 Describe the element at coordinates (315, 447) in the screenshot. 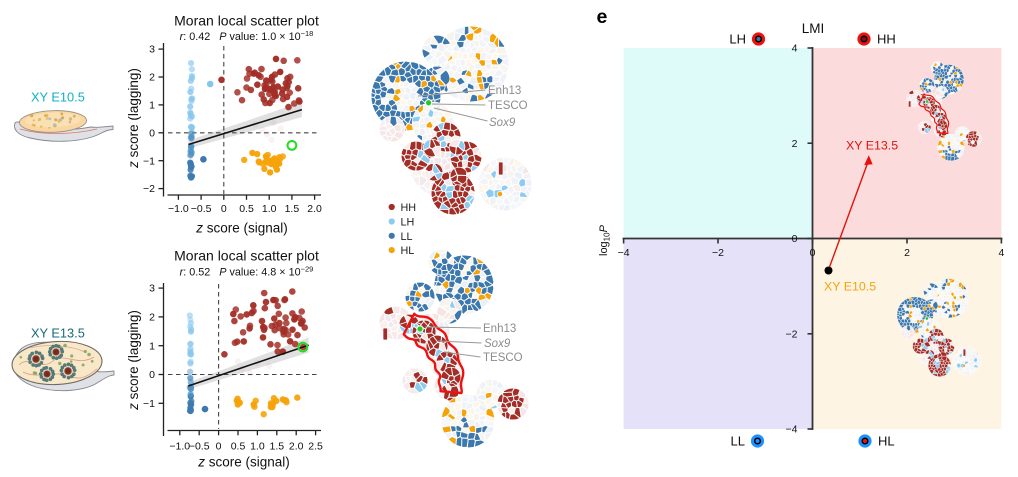

I see `svg-text: 2.5` at that location.